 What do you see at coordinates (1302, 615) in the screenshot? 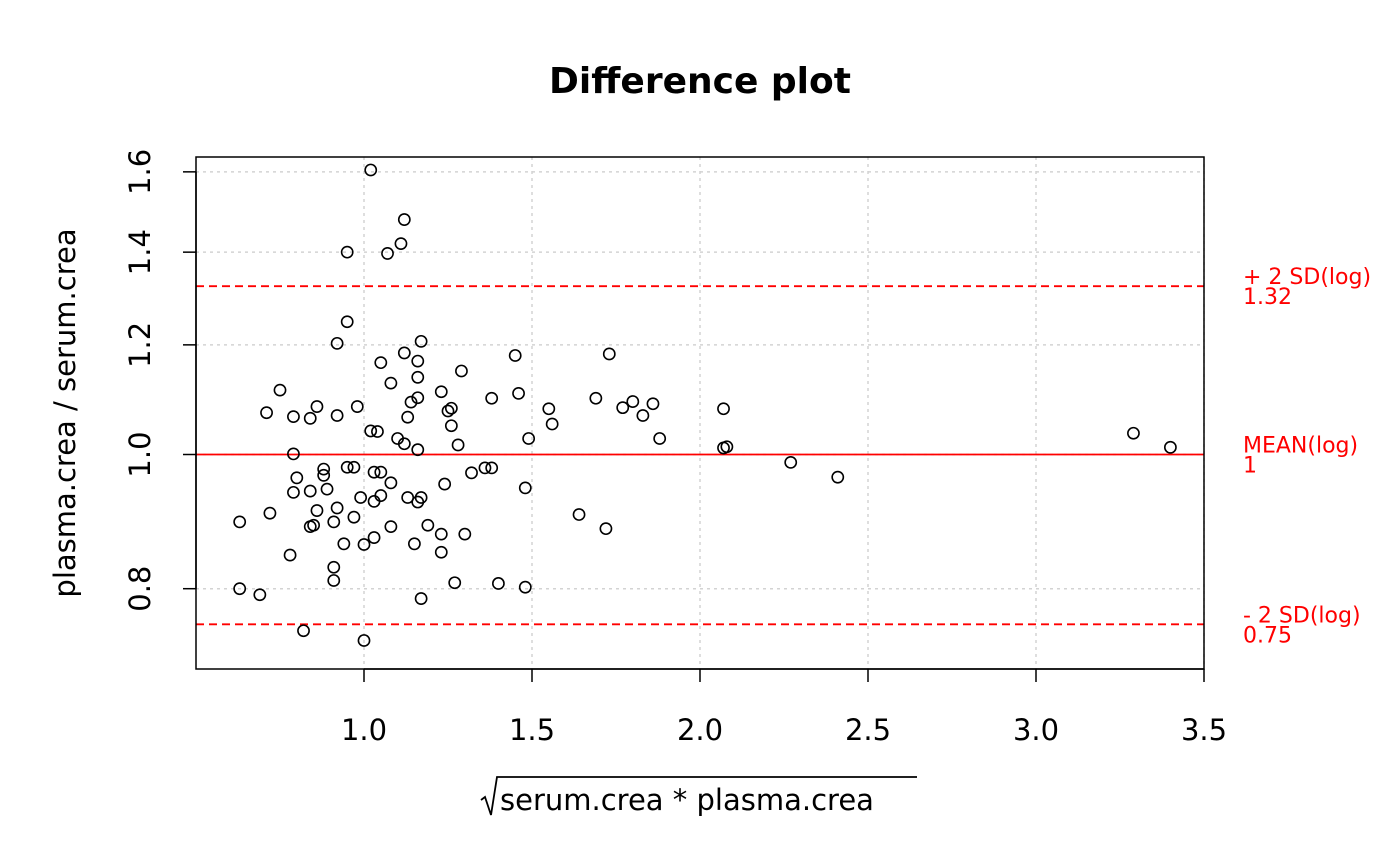
I see `reference-line-name: - 2 SD(log)` at bounding box center [1302, 615].